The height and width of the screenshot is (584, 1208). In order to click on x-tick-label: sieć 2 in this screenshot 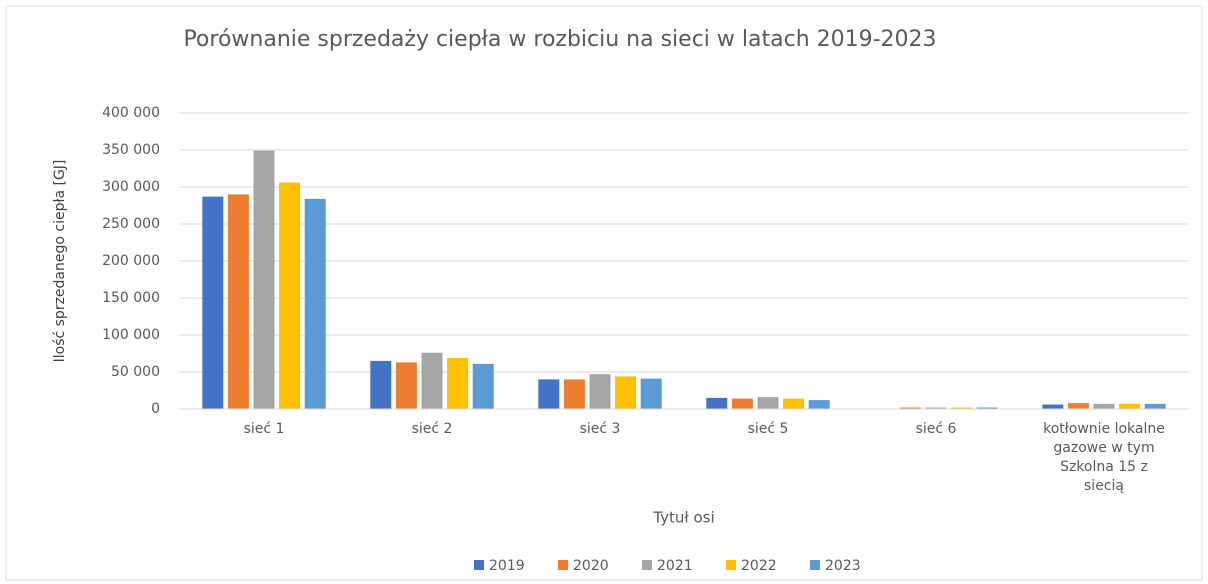, I will do `click(432, 429)`.